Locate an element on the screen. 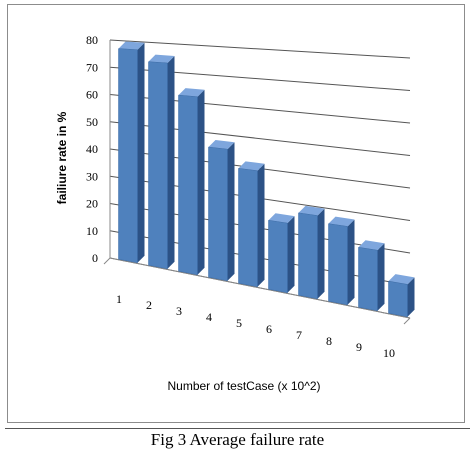 The image size is (475, 454). gridline is located at coordinates (260, 49).